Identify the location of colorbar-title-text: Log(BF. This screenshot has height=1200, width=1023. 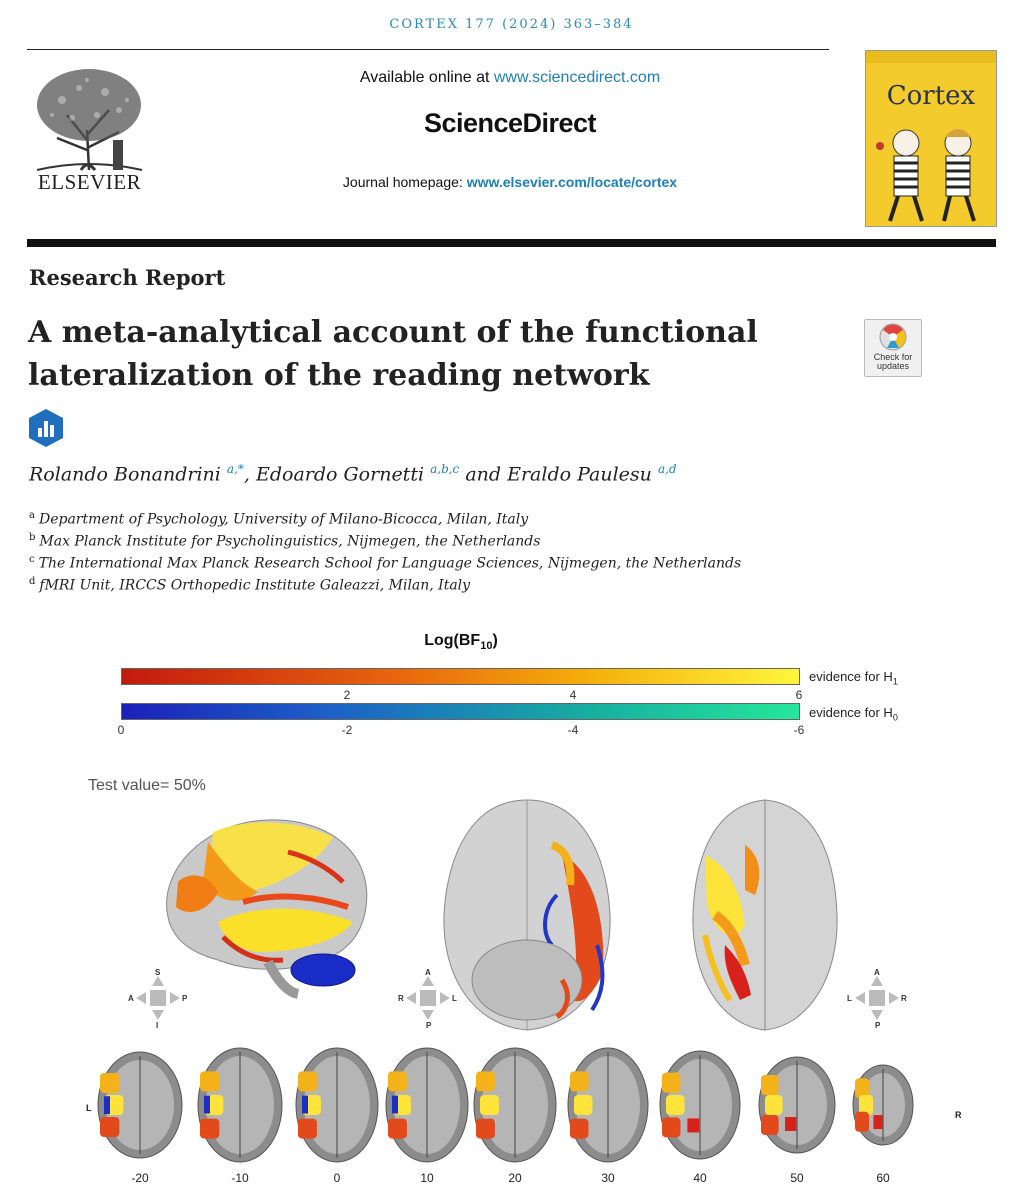
(452, 640).